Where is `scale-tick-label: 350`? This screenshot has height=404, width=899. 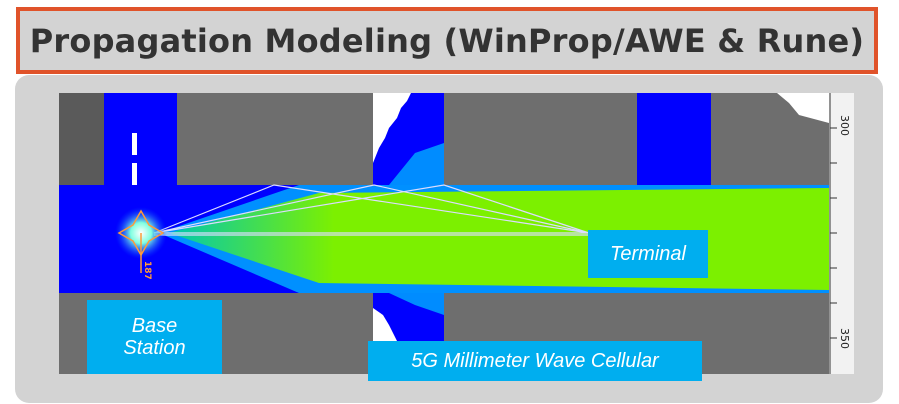
scale-tick-label: 350 is located at coordinates (844, 338).